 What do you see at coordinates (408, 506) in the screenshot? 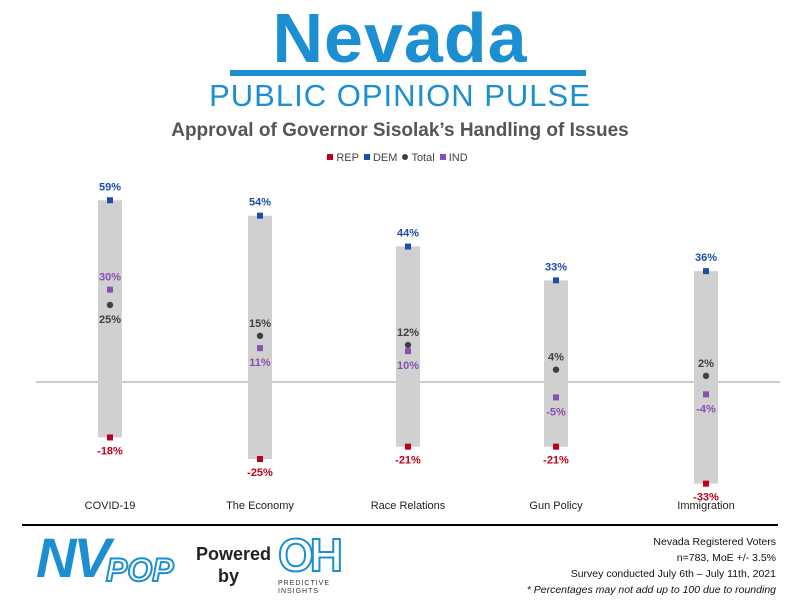
I see `category-label: Race Relations` at bounding box center [408, 506].